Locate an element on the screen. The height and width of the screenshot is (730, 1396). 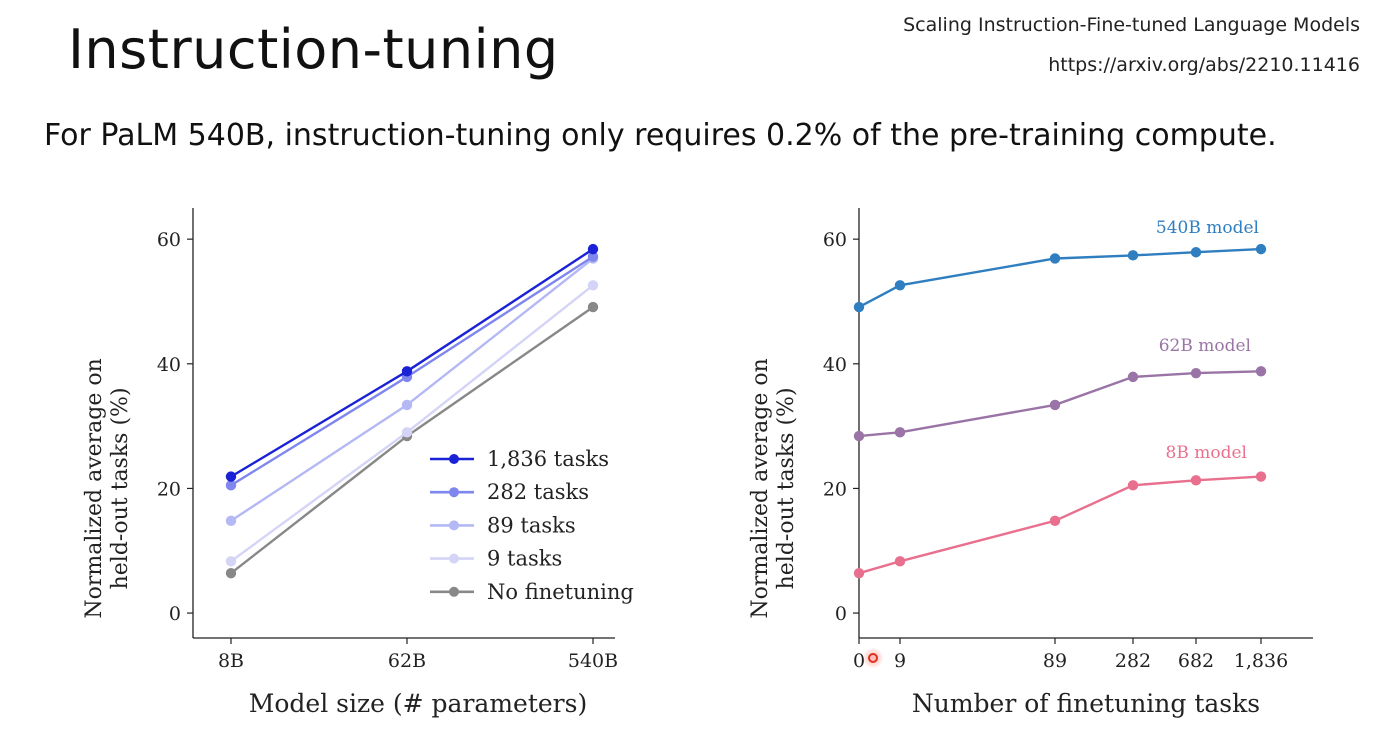
legend-item: 9 tasks is located at coordinates (496, 559).